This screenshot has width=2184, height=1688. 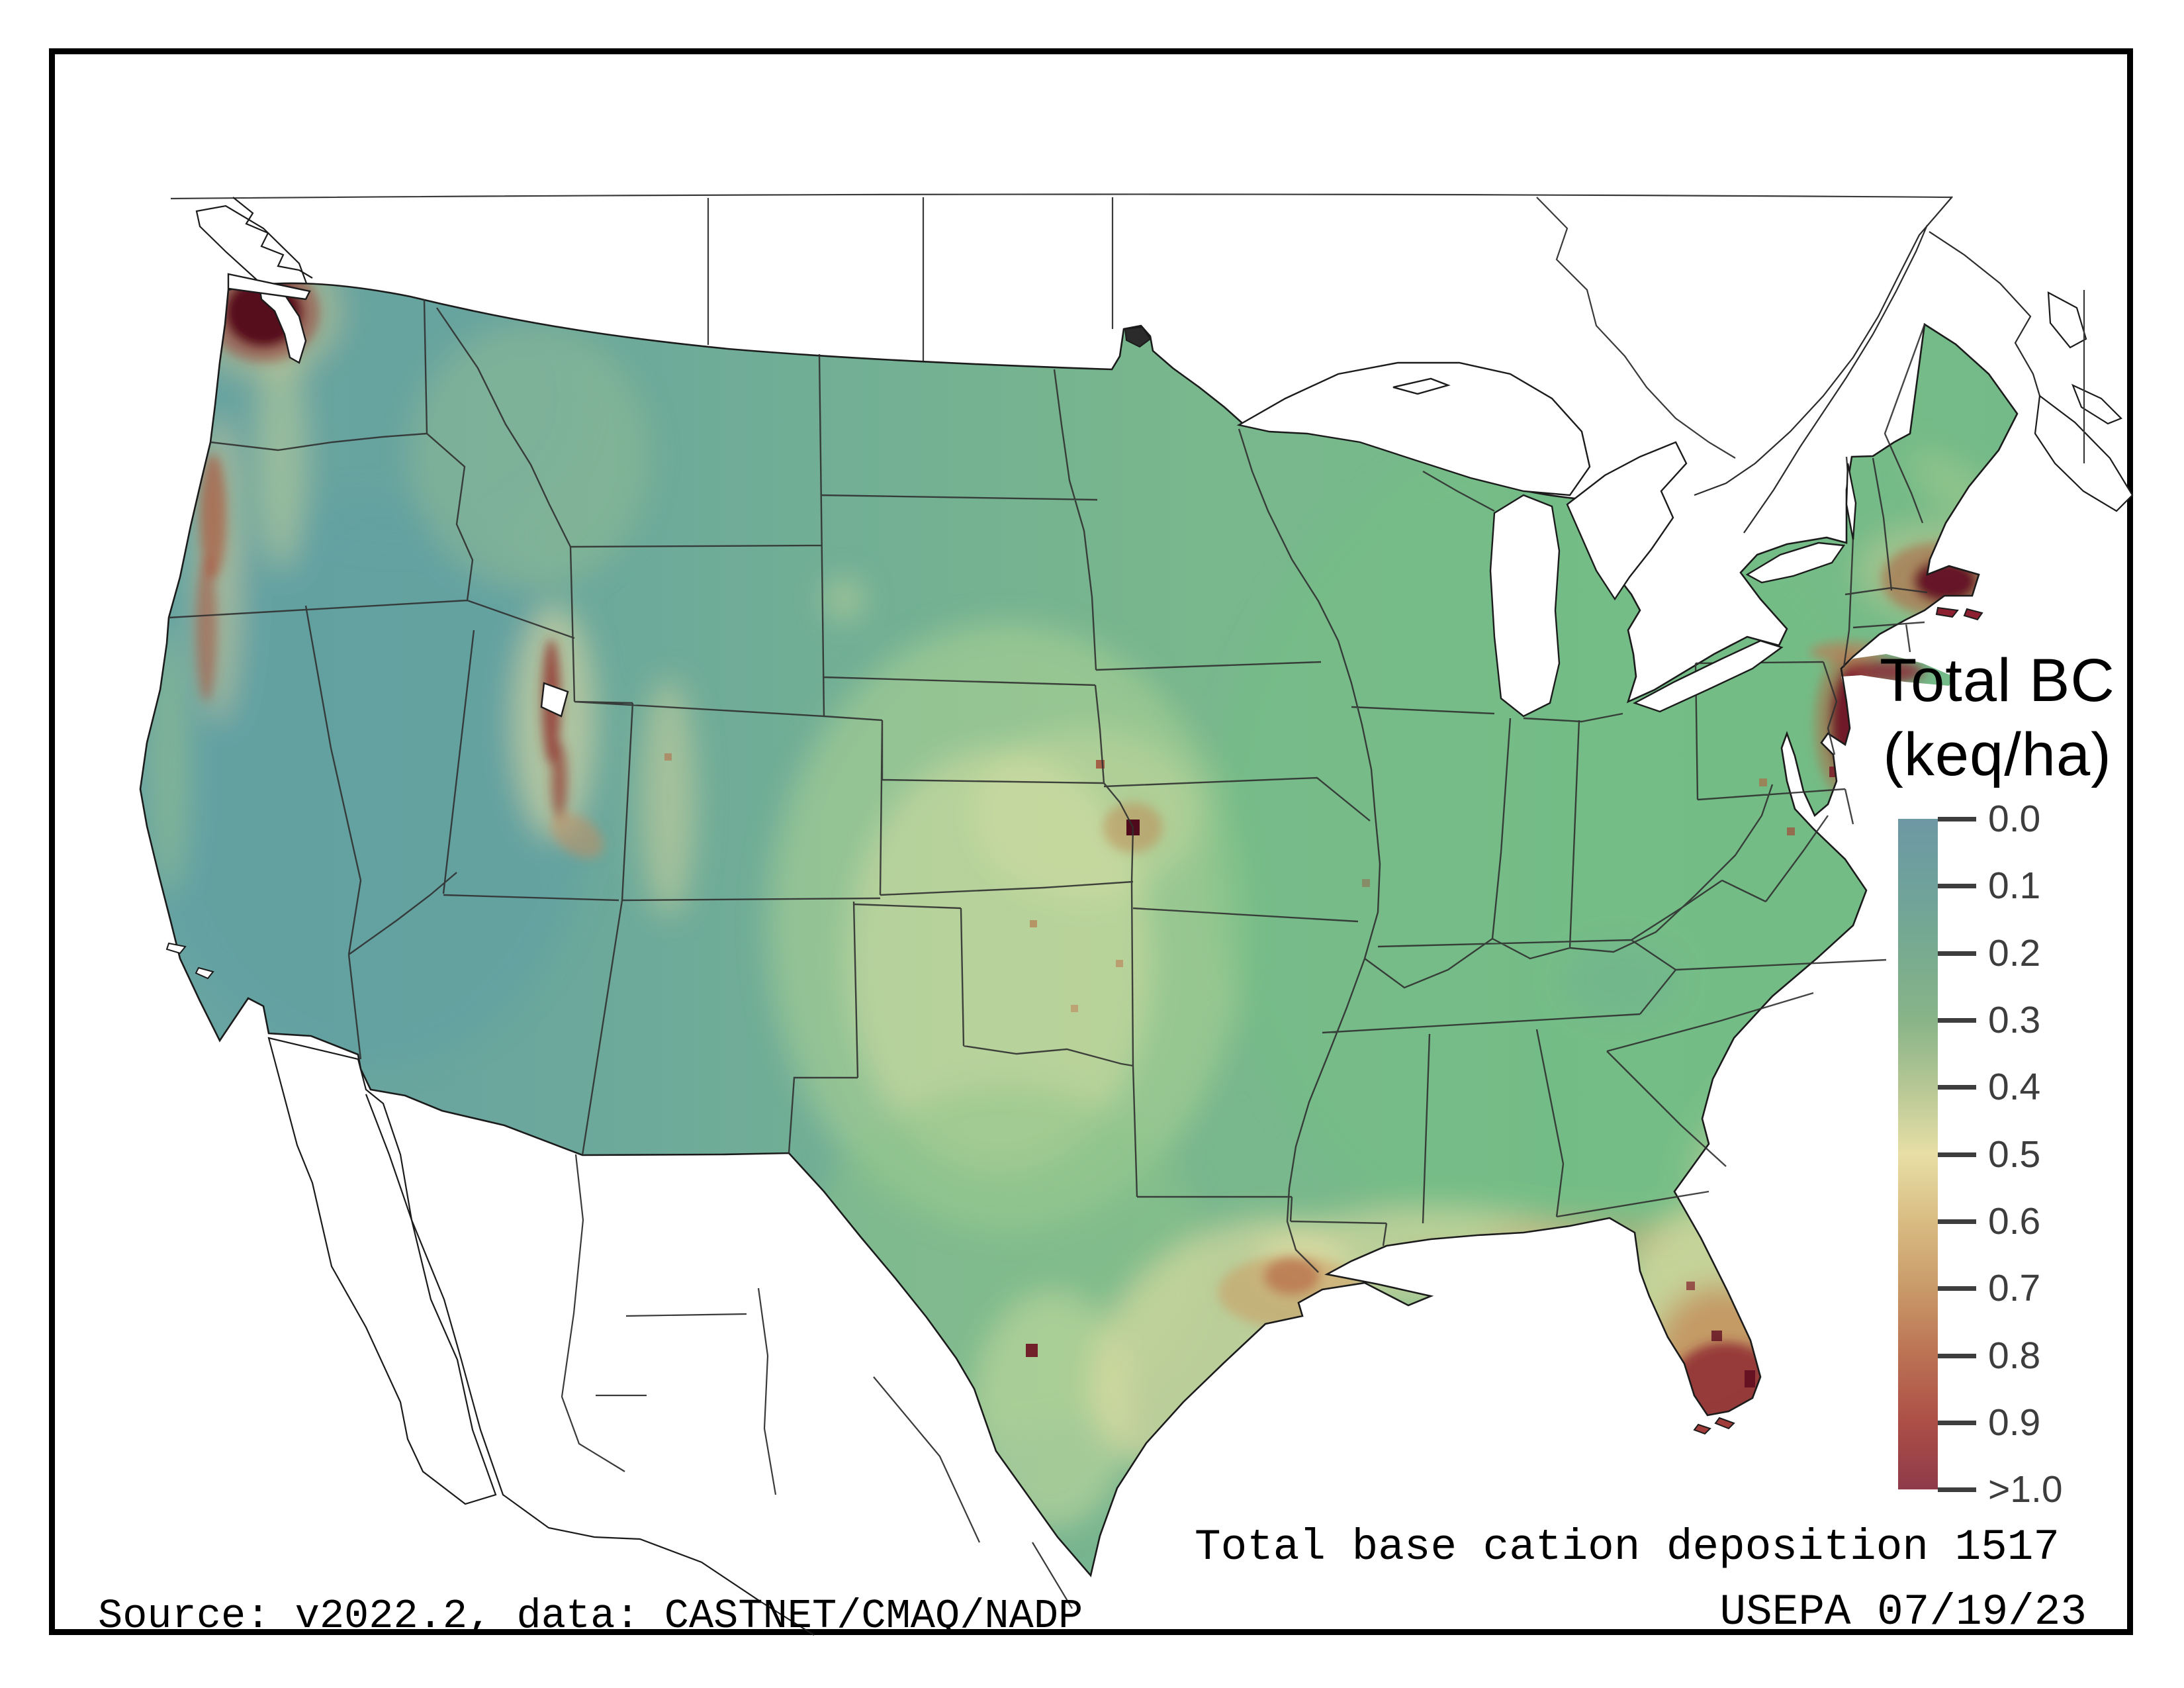 What do you see at coordinates (1221, 328) in the screenshot?
I see `canada-province-borders` at bounding box center [1221, 328].